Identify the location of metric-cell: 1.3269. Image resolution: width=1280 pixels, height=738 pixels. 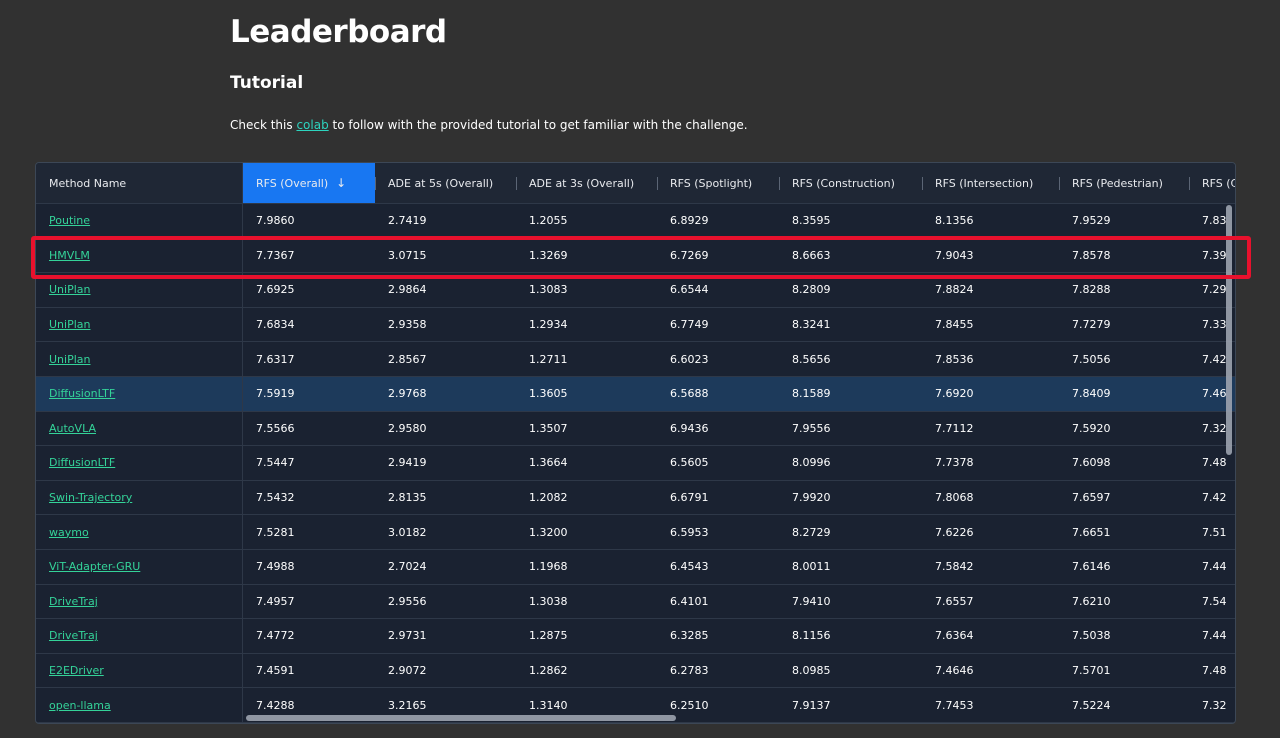
(548, 255).